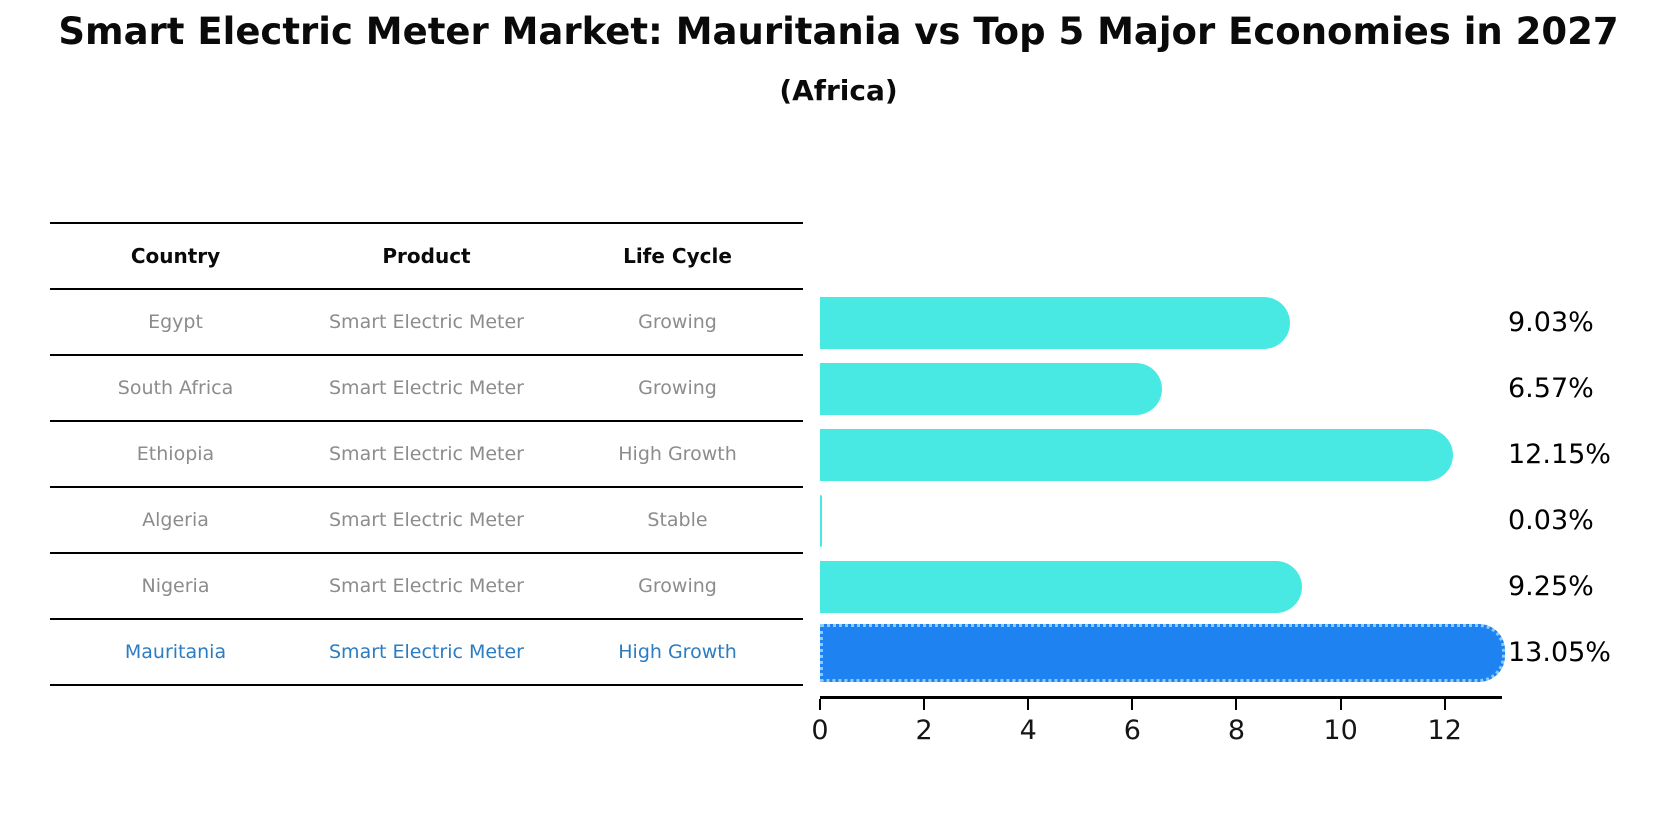 Image resolution: width=1677 pixels, height=823 pixels. I want to click on cell-country: Algeria, so click(175, 520).